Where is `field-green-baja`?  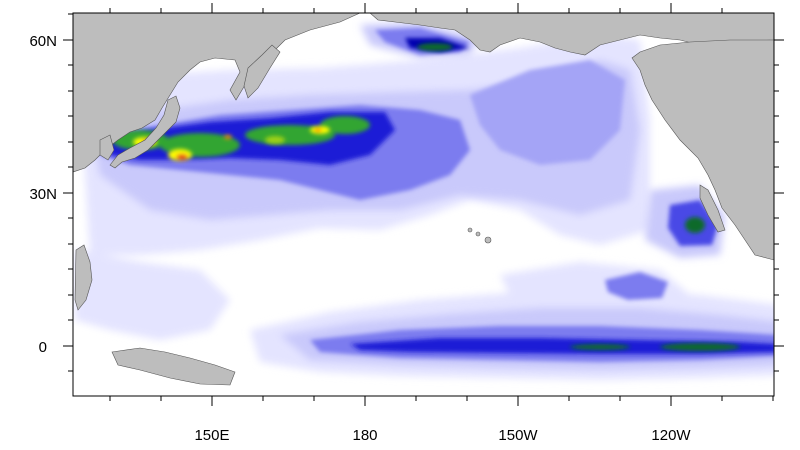
field-green-baja is located at coordinates (695, 225).